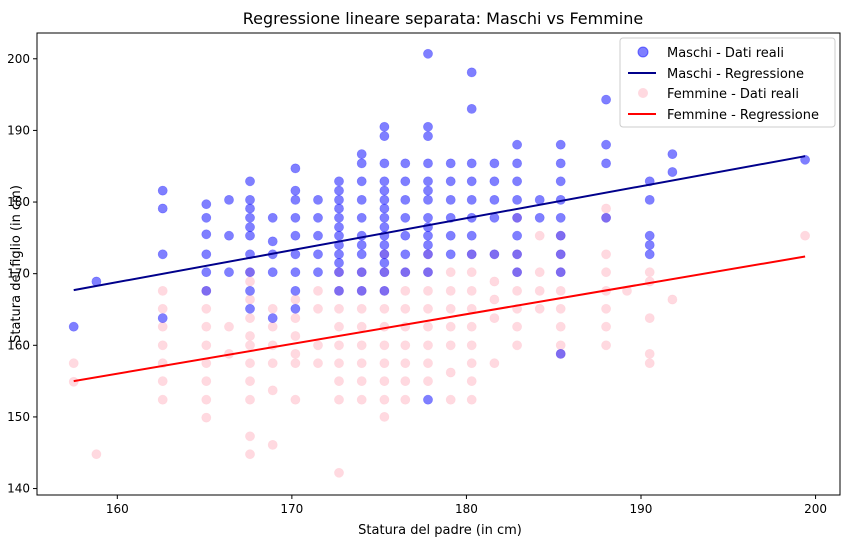  What do you see at coordinates (725, 53) in the screenshot?
I see `legend-label-maschi-dati: Maschi - Dati reali` at bounding box center [725, 53].